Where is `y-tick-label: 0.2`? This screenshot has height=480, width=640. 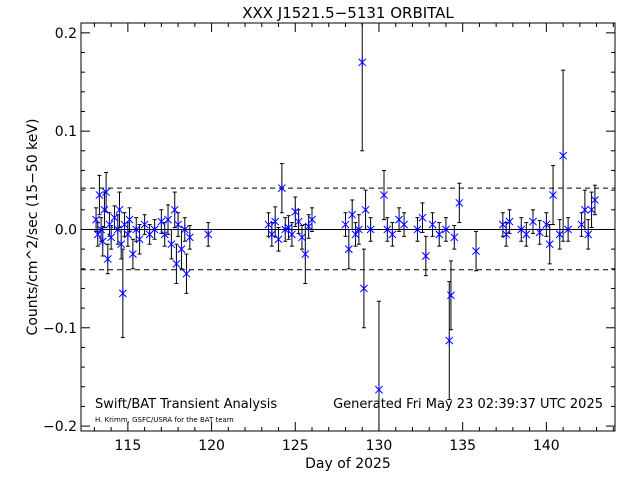
y-tick-label: 0.2 is located at coordinates (66, 34).